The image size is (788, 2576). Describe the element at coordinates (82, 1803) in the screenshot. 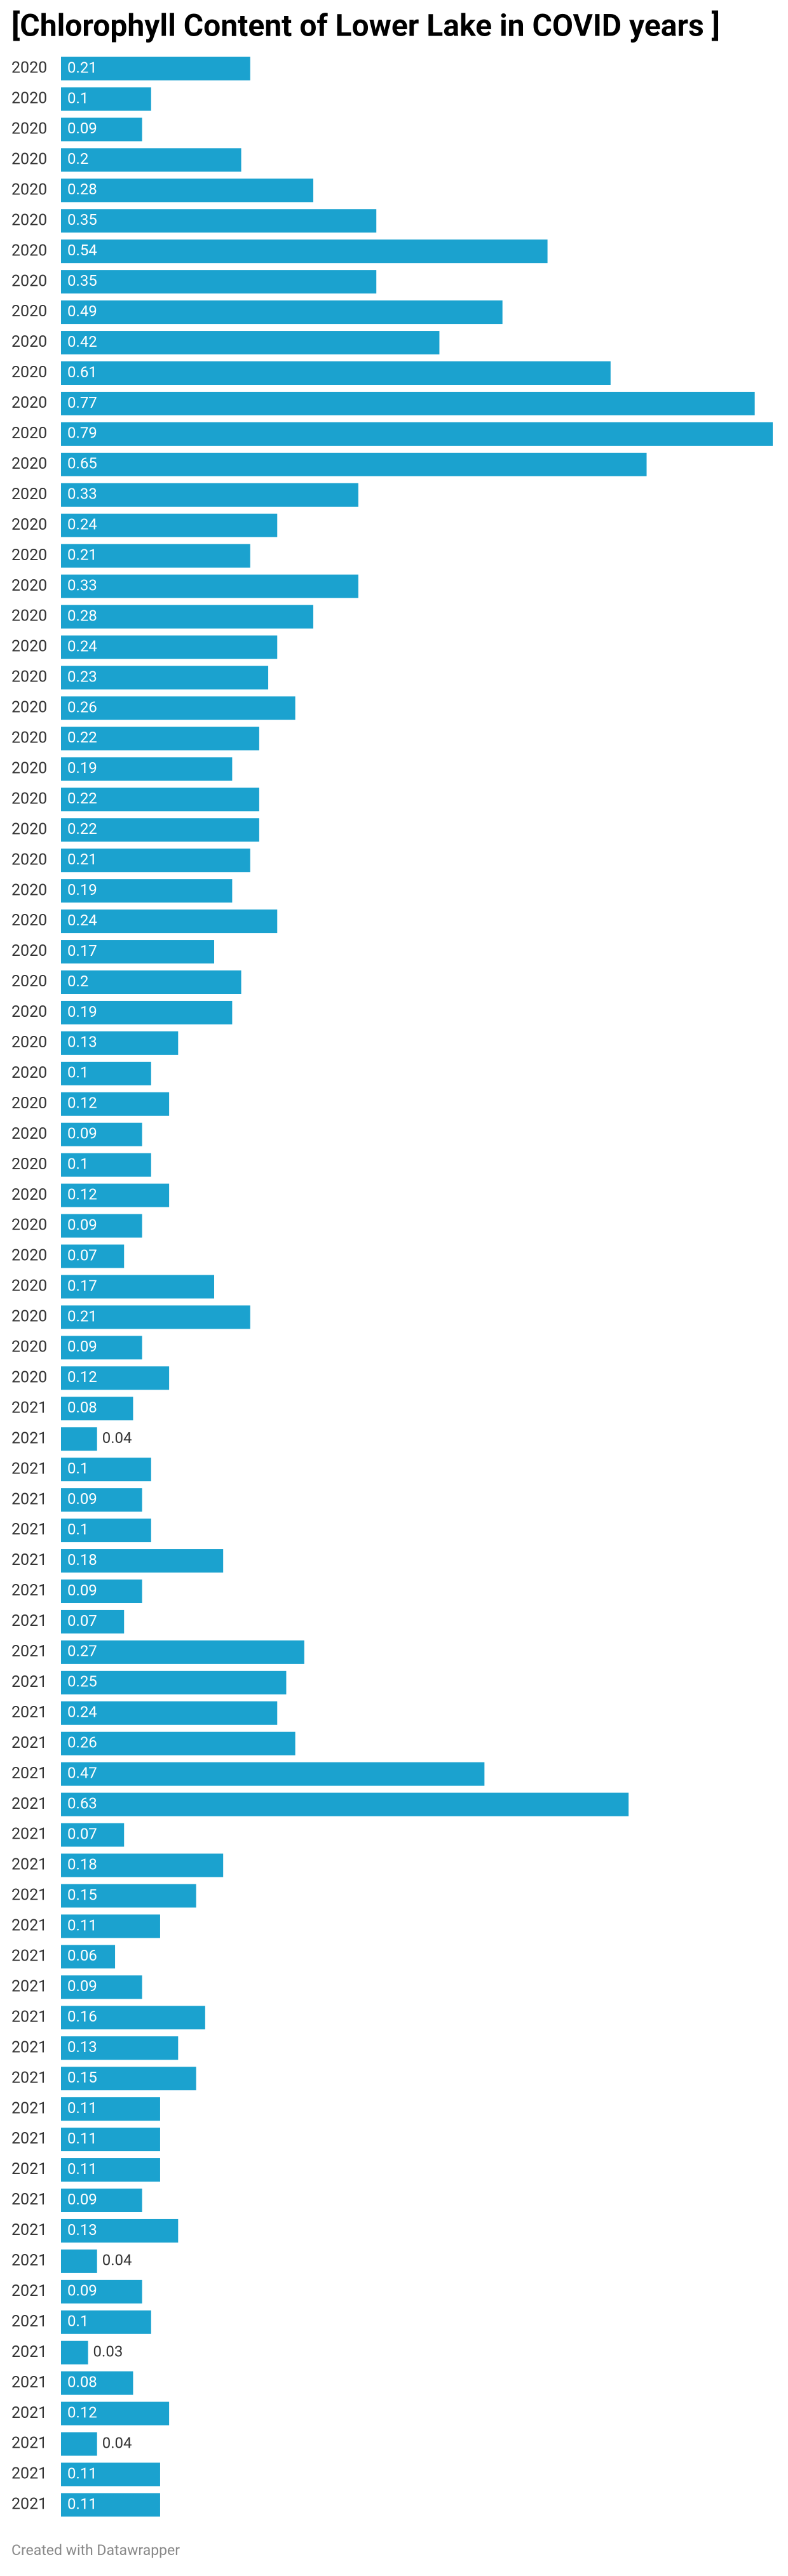

I see `value-label: 0.63` at that location.